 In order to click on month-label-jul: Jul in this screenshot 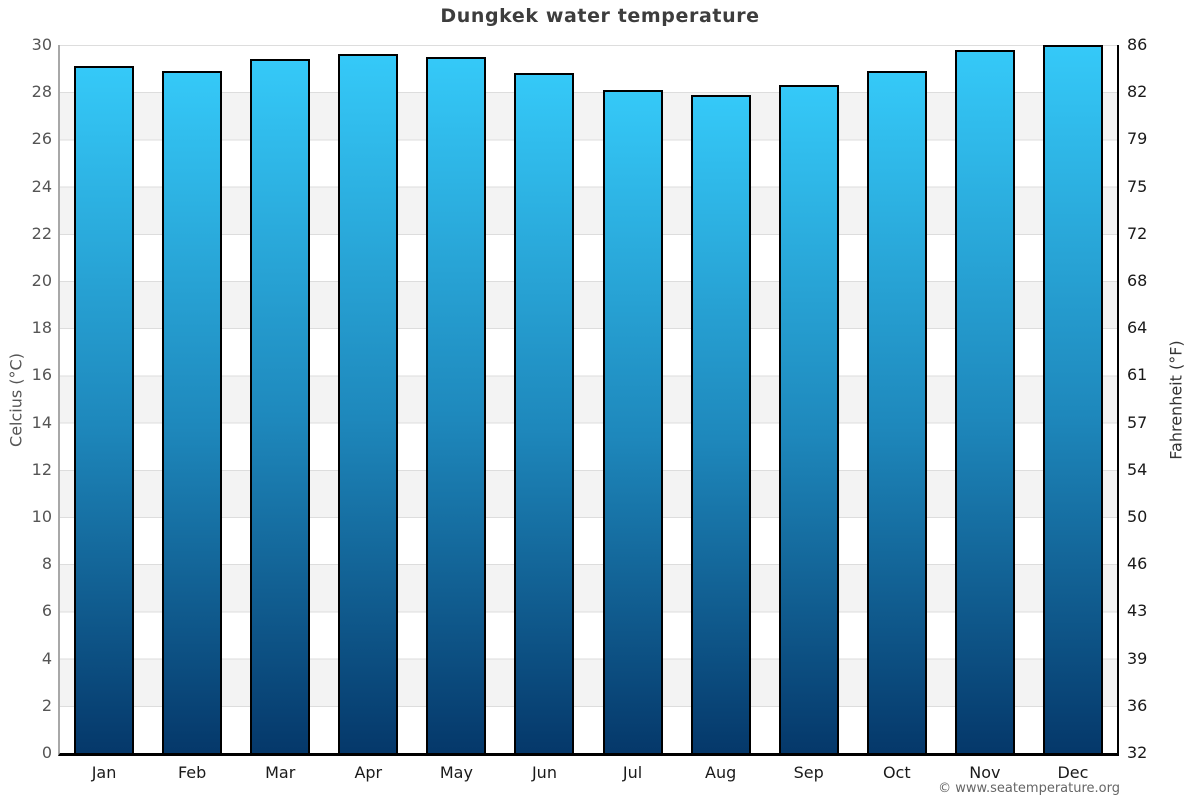, I will do `click(632, 772)`.